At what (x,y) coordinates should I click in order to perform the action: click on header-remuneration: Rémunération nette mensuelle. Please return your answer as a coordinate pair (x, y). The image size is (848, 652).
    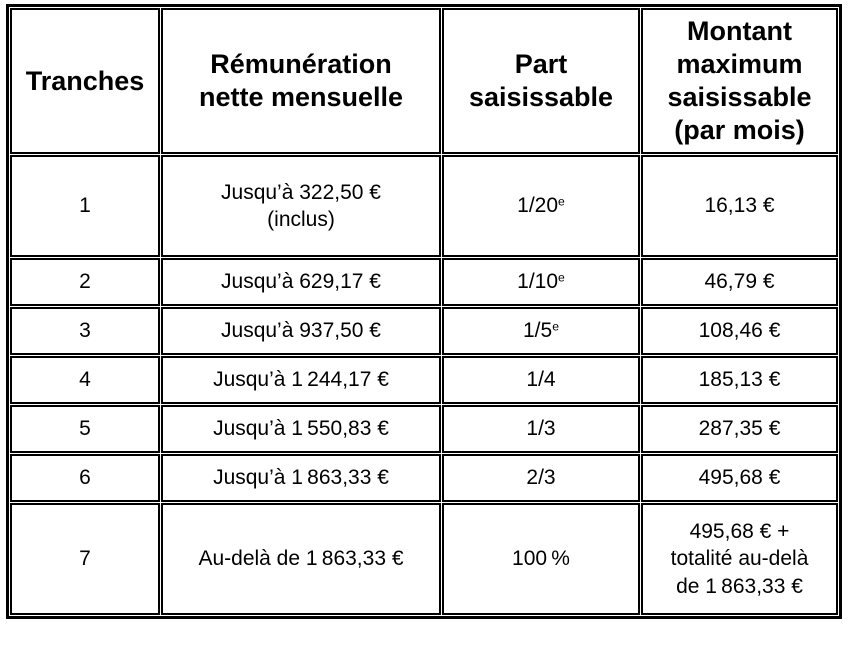
    Looking at the image, I should click on (301, 81).